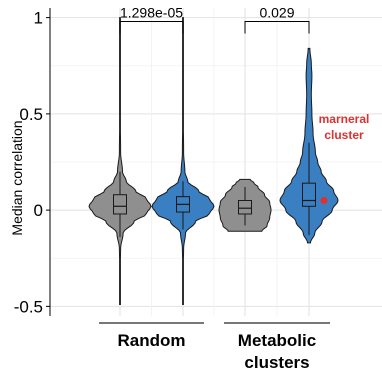 The width and height of the screenshot is (382, 374). I want to click on violin-metabolic-blue, so click(309, 145).